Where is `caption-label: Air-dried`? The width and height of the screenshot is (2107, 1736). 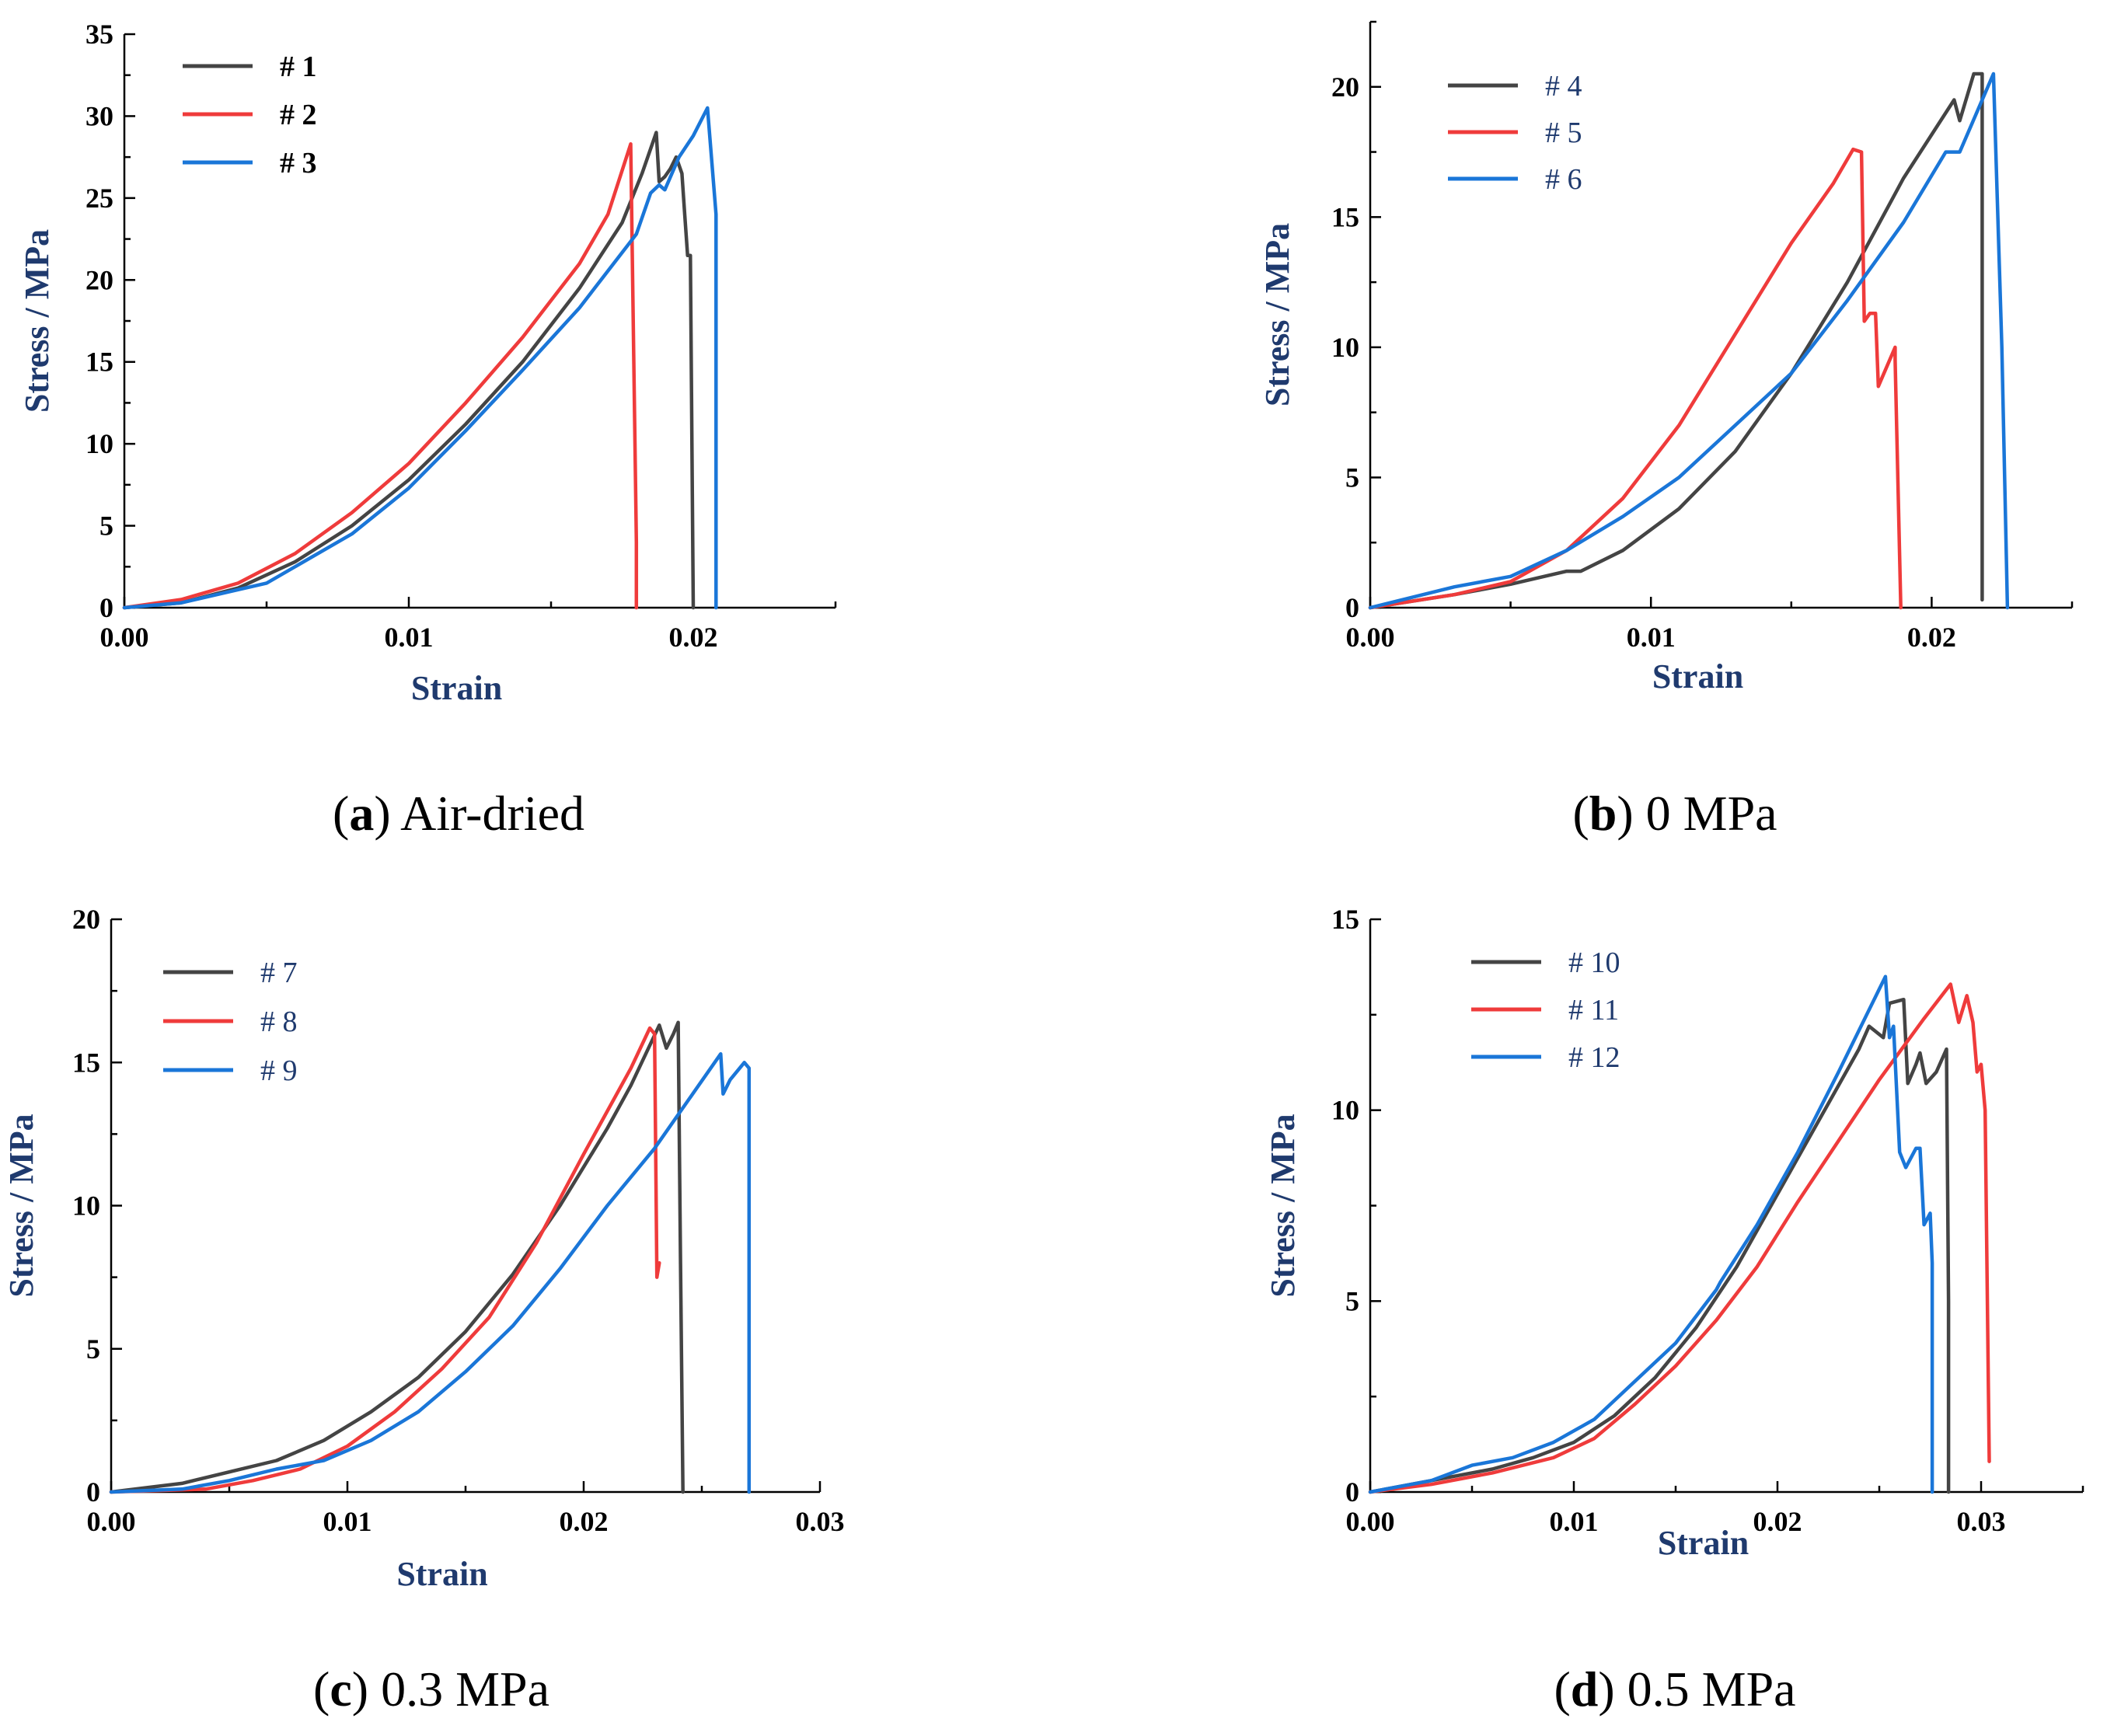 caption-label: Air-dried is located at coordinates (492, 813).